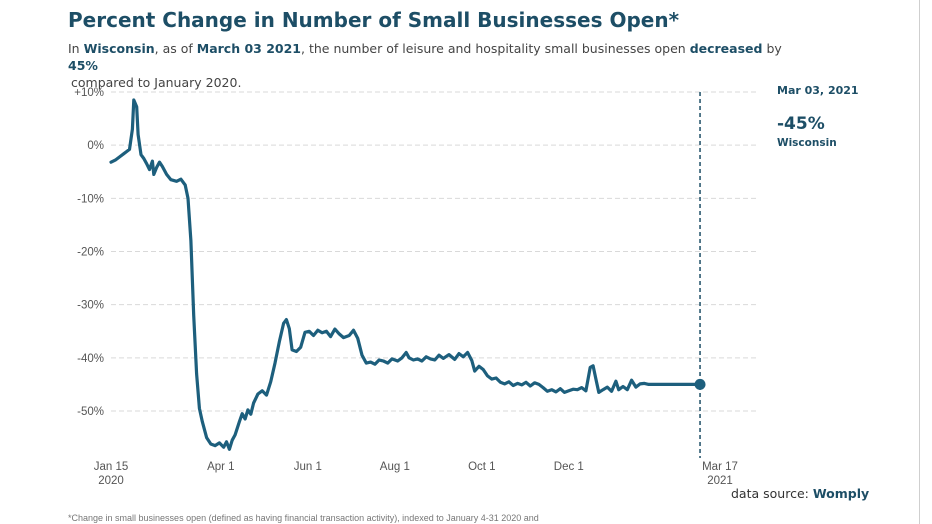 The width and height of the screenshot is (932, 524). Describe the element at coordinates (841, 493) in the screenshot. I see `data-source-name: Womply` at that location.